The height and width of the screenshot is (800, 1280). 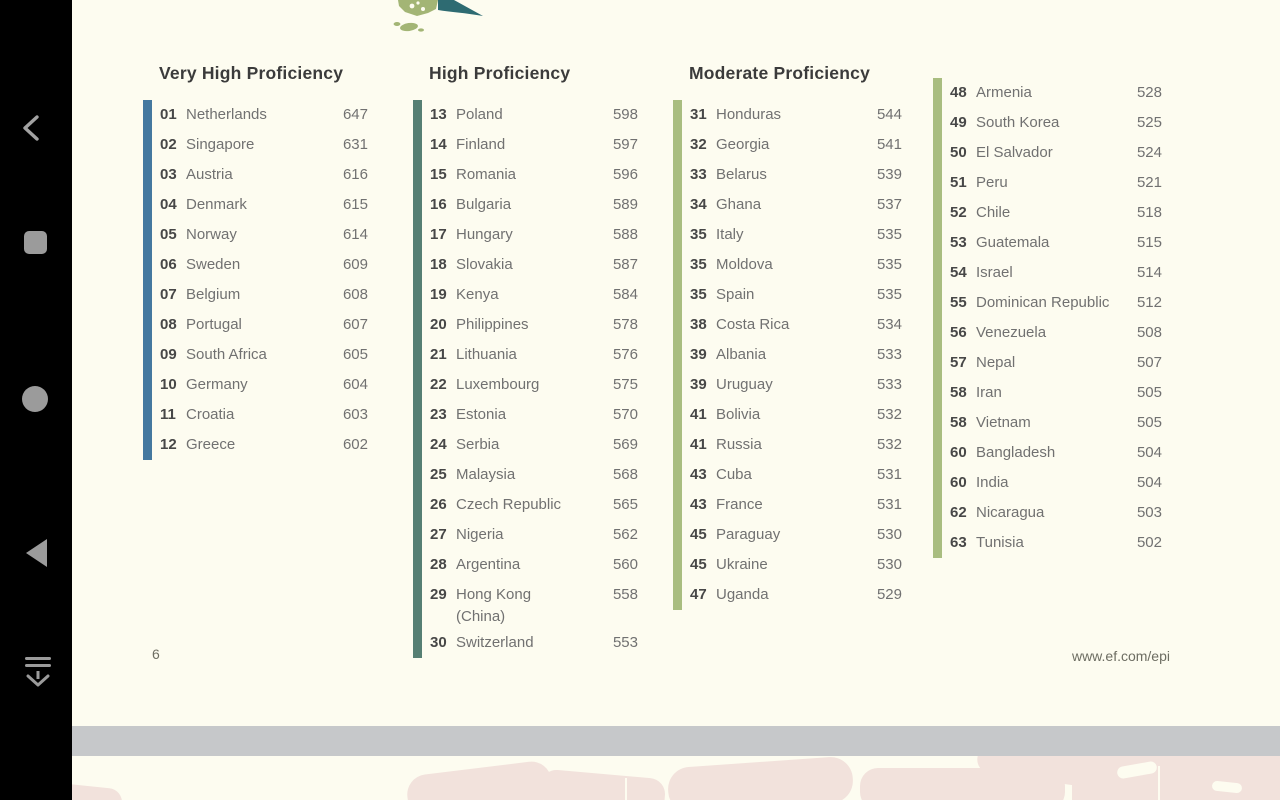 I want to click on country-name: Estonia, so click(x=481, y=414).